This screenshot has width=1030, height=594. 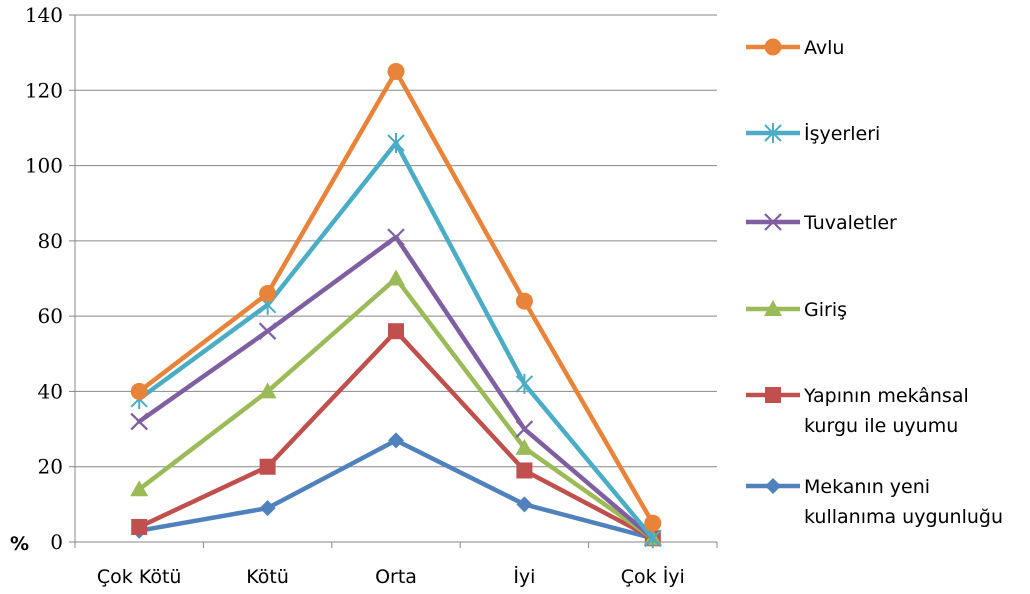 I want to click on y-tick-label: 100, so click(x=44, y=166).